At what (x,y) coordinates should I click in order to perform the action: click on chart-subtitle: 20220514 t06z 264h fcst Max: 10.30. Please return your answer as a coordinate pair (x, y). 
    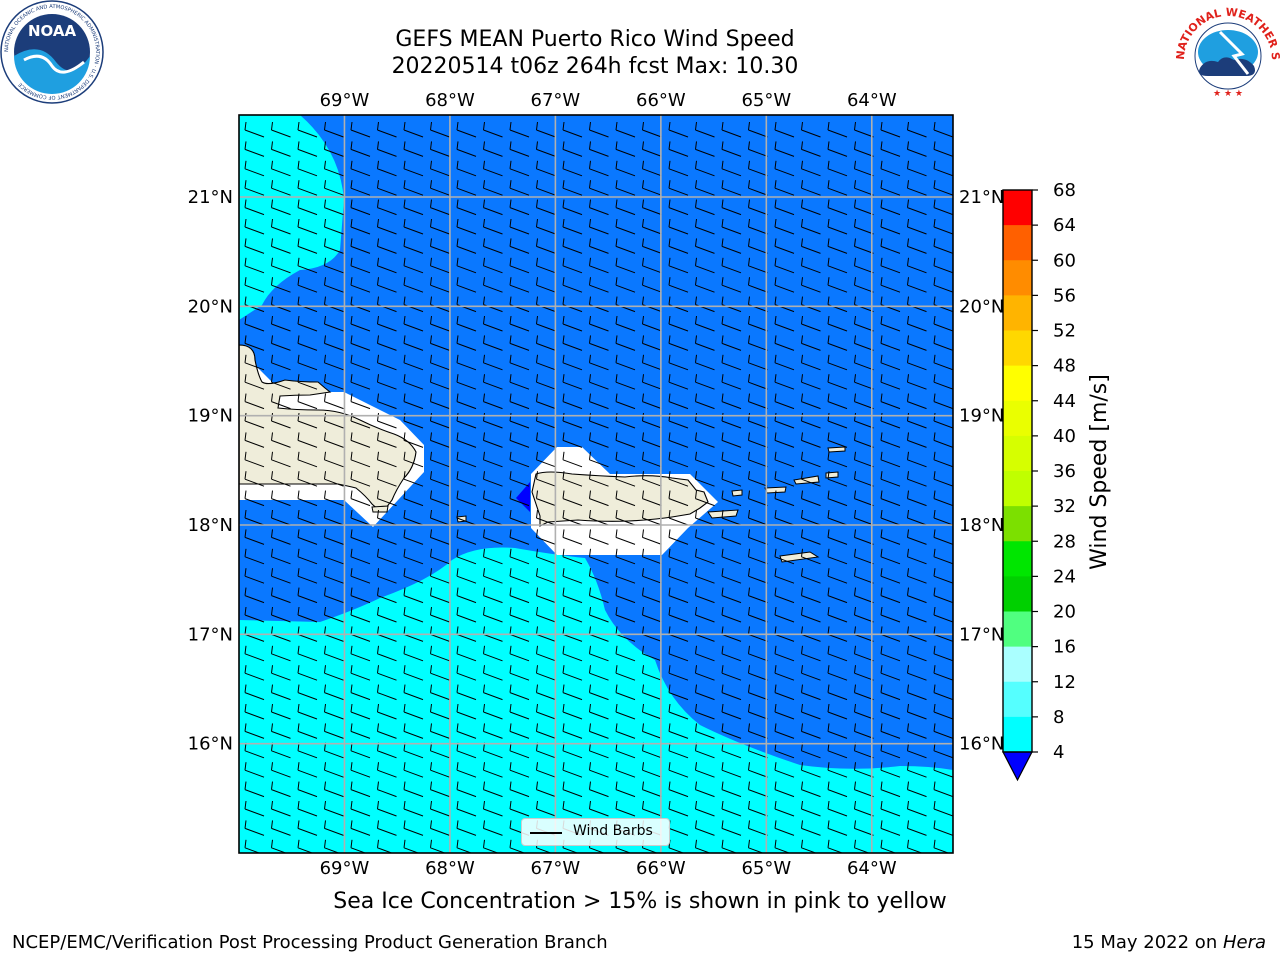
    Looking at the image, I should click on (595, 66).